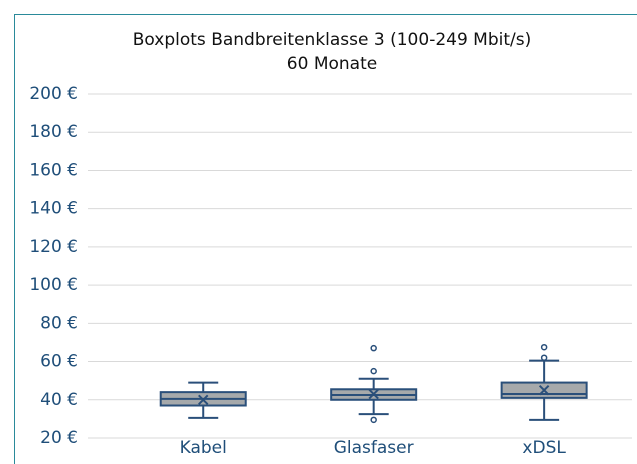  Describe the element at coordinates (53, 285) in the screenshot. I see `y-tick-label: 100 €` at that location.